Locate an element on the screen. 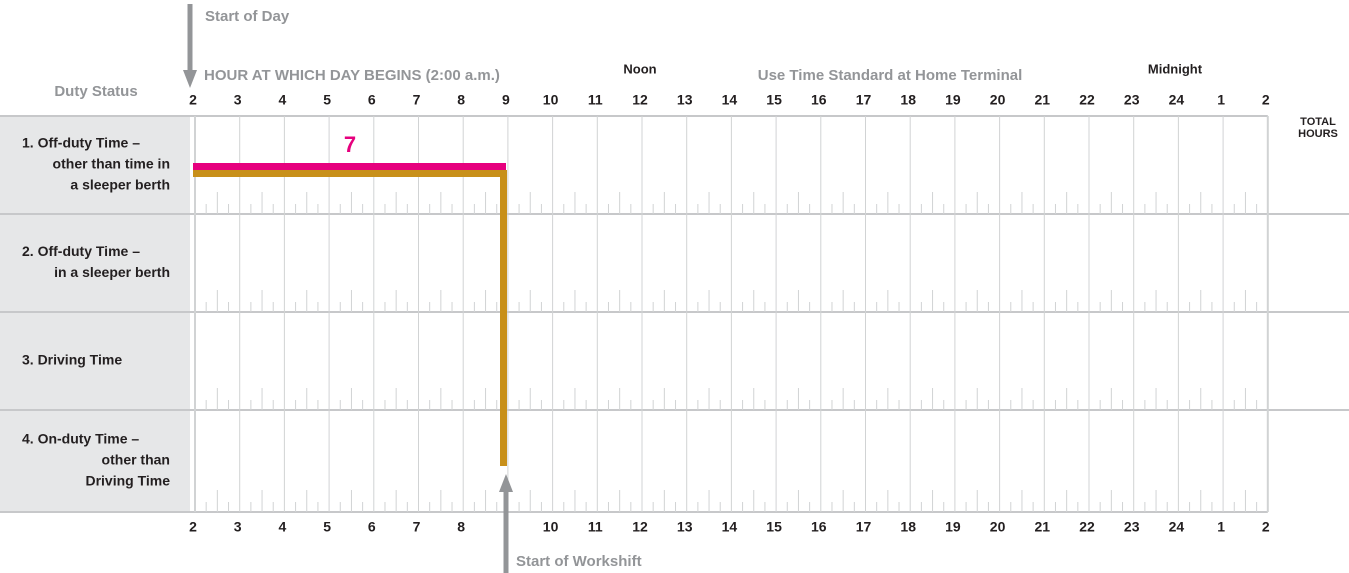 The width and height of the screenshot is (1349, 573). total-hours-label: TOTAL is located at coordinates (1318, 122).